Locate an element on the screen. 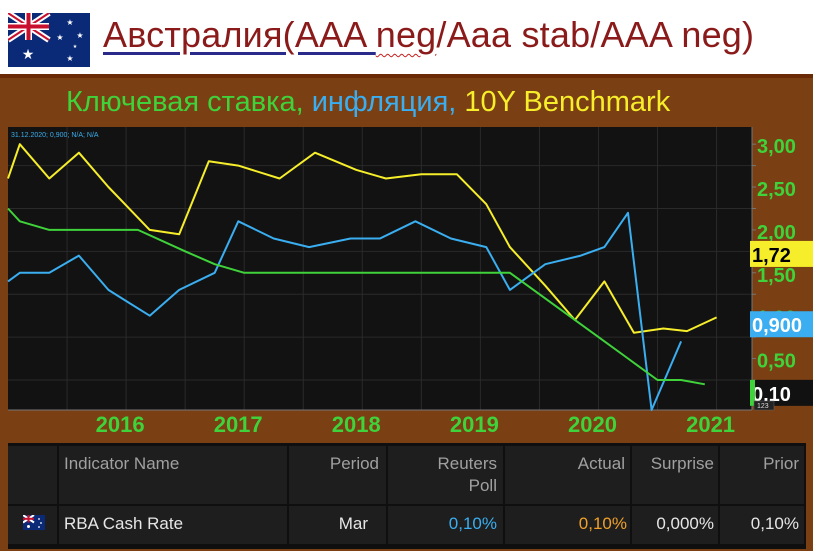 The image size is (813, 551). value-label-text: 0,900 is located at coordinates (777, 326).